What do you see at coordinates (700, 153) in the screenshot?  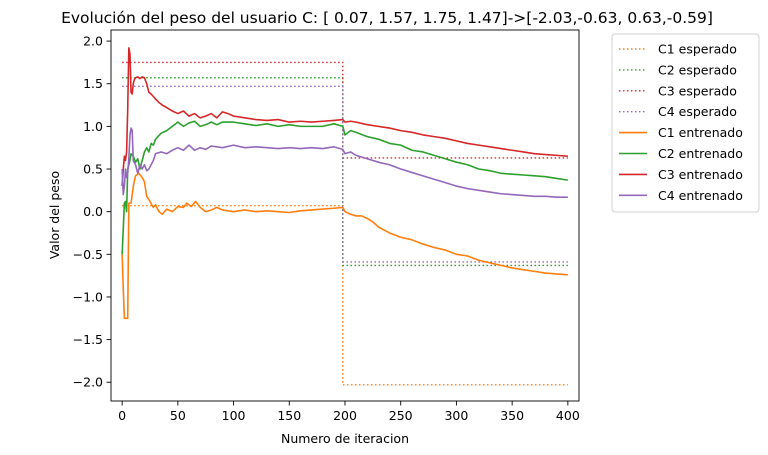 I see `legend-label: C2 entrenado` at bounding box center [700, 153].